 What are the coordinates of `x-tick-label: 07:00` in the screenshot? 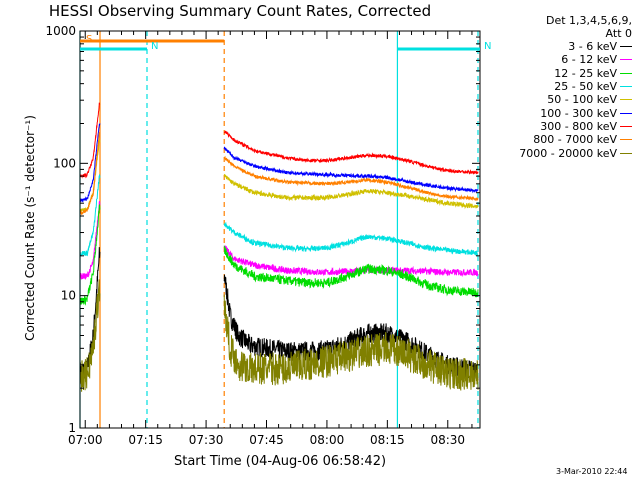 It's located at (85, 440).